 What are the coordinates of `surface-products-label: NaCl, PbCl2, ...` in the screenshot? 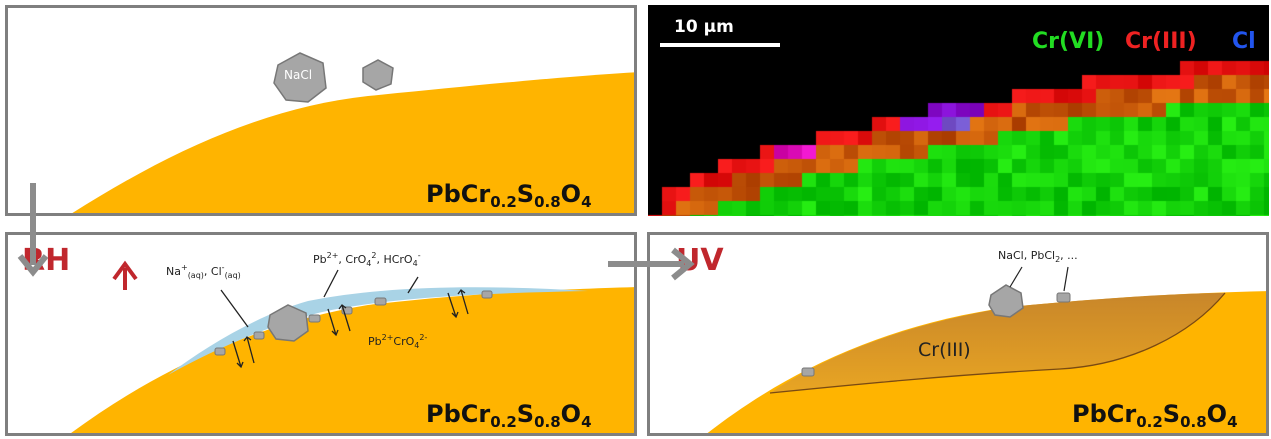 It's located at (1038, 256).